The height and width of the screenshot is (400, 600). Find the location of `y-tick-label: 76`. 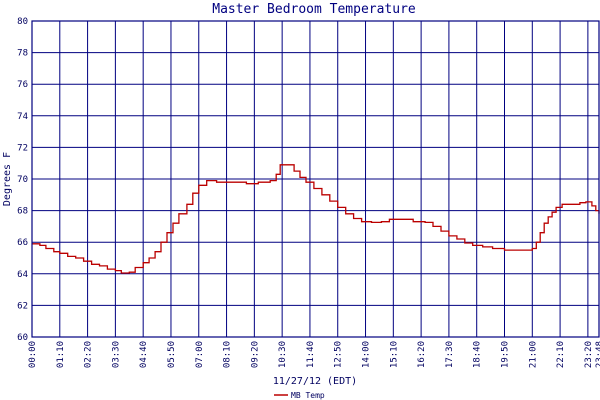

y-tick-label: 76 is located at coordinates (22, 85).